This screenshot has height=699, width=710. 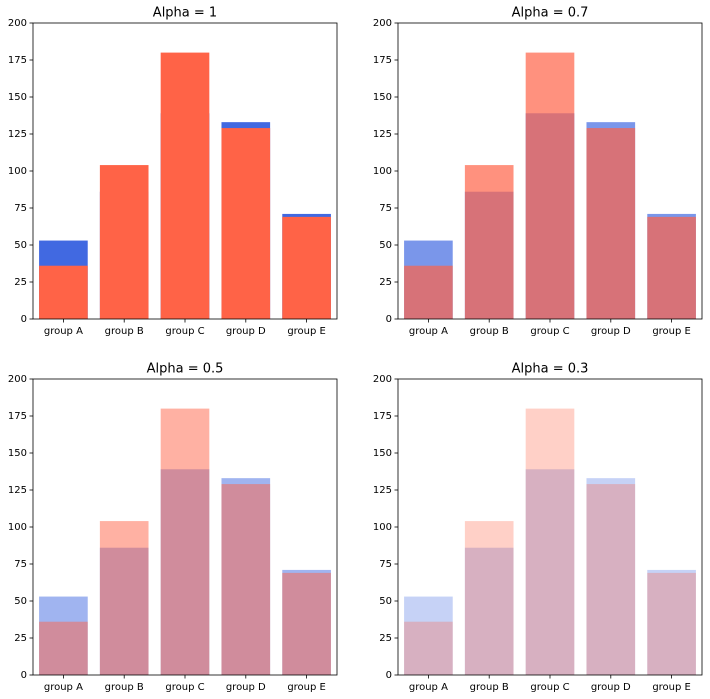 What do you see at coordinates (185, 369) in the screenshot?
I see `chart-title: Alpha = 0.5` at bounding box center [185, 369].